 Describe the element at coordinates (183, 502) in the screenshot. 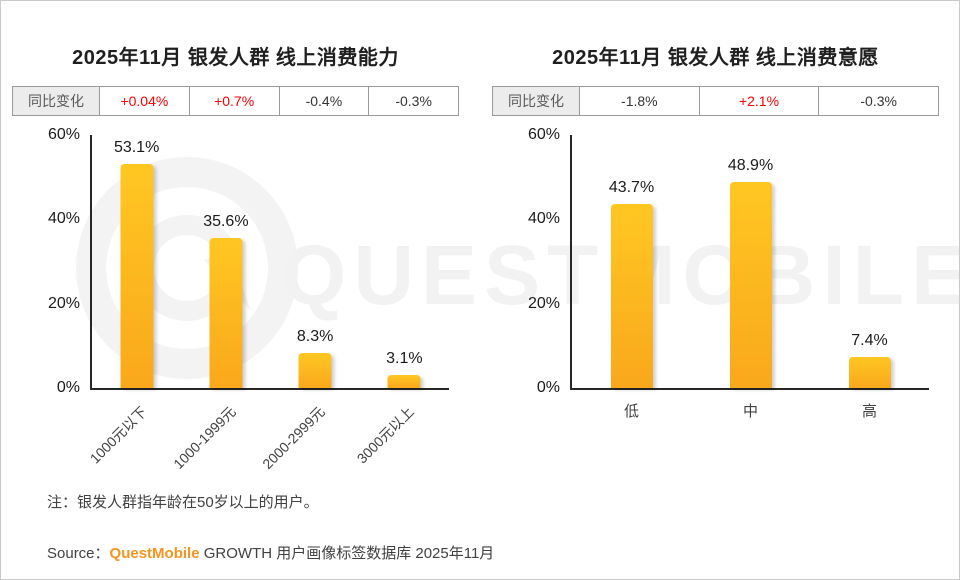

I see `footnote: 注：银发人群指年龄在50岁以上的用户。` at that location.